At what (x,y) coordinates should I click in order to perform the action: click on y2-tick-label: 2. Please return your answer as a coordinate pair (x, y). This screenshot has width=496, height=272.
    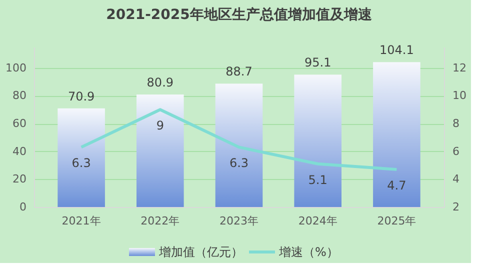
    Looking at the image, I should click on (456, 207).